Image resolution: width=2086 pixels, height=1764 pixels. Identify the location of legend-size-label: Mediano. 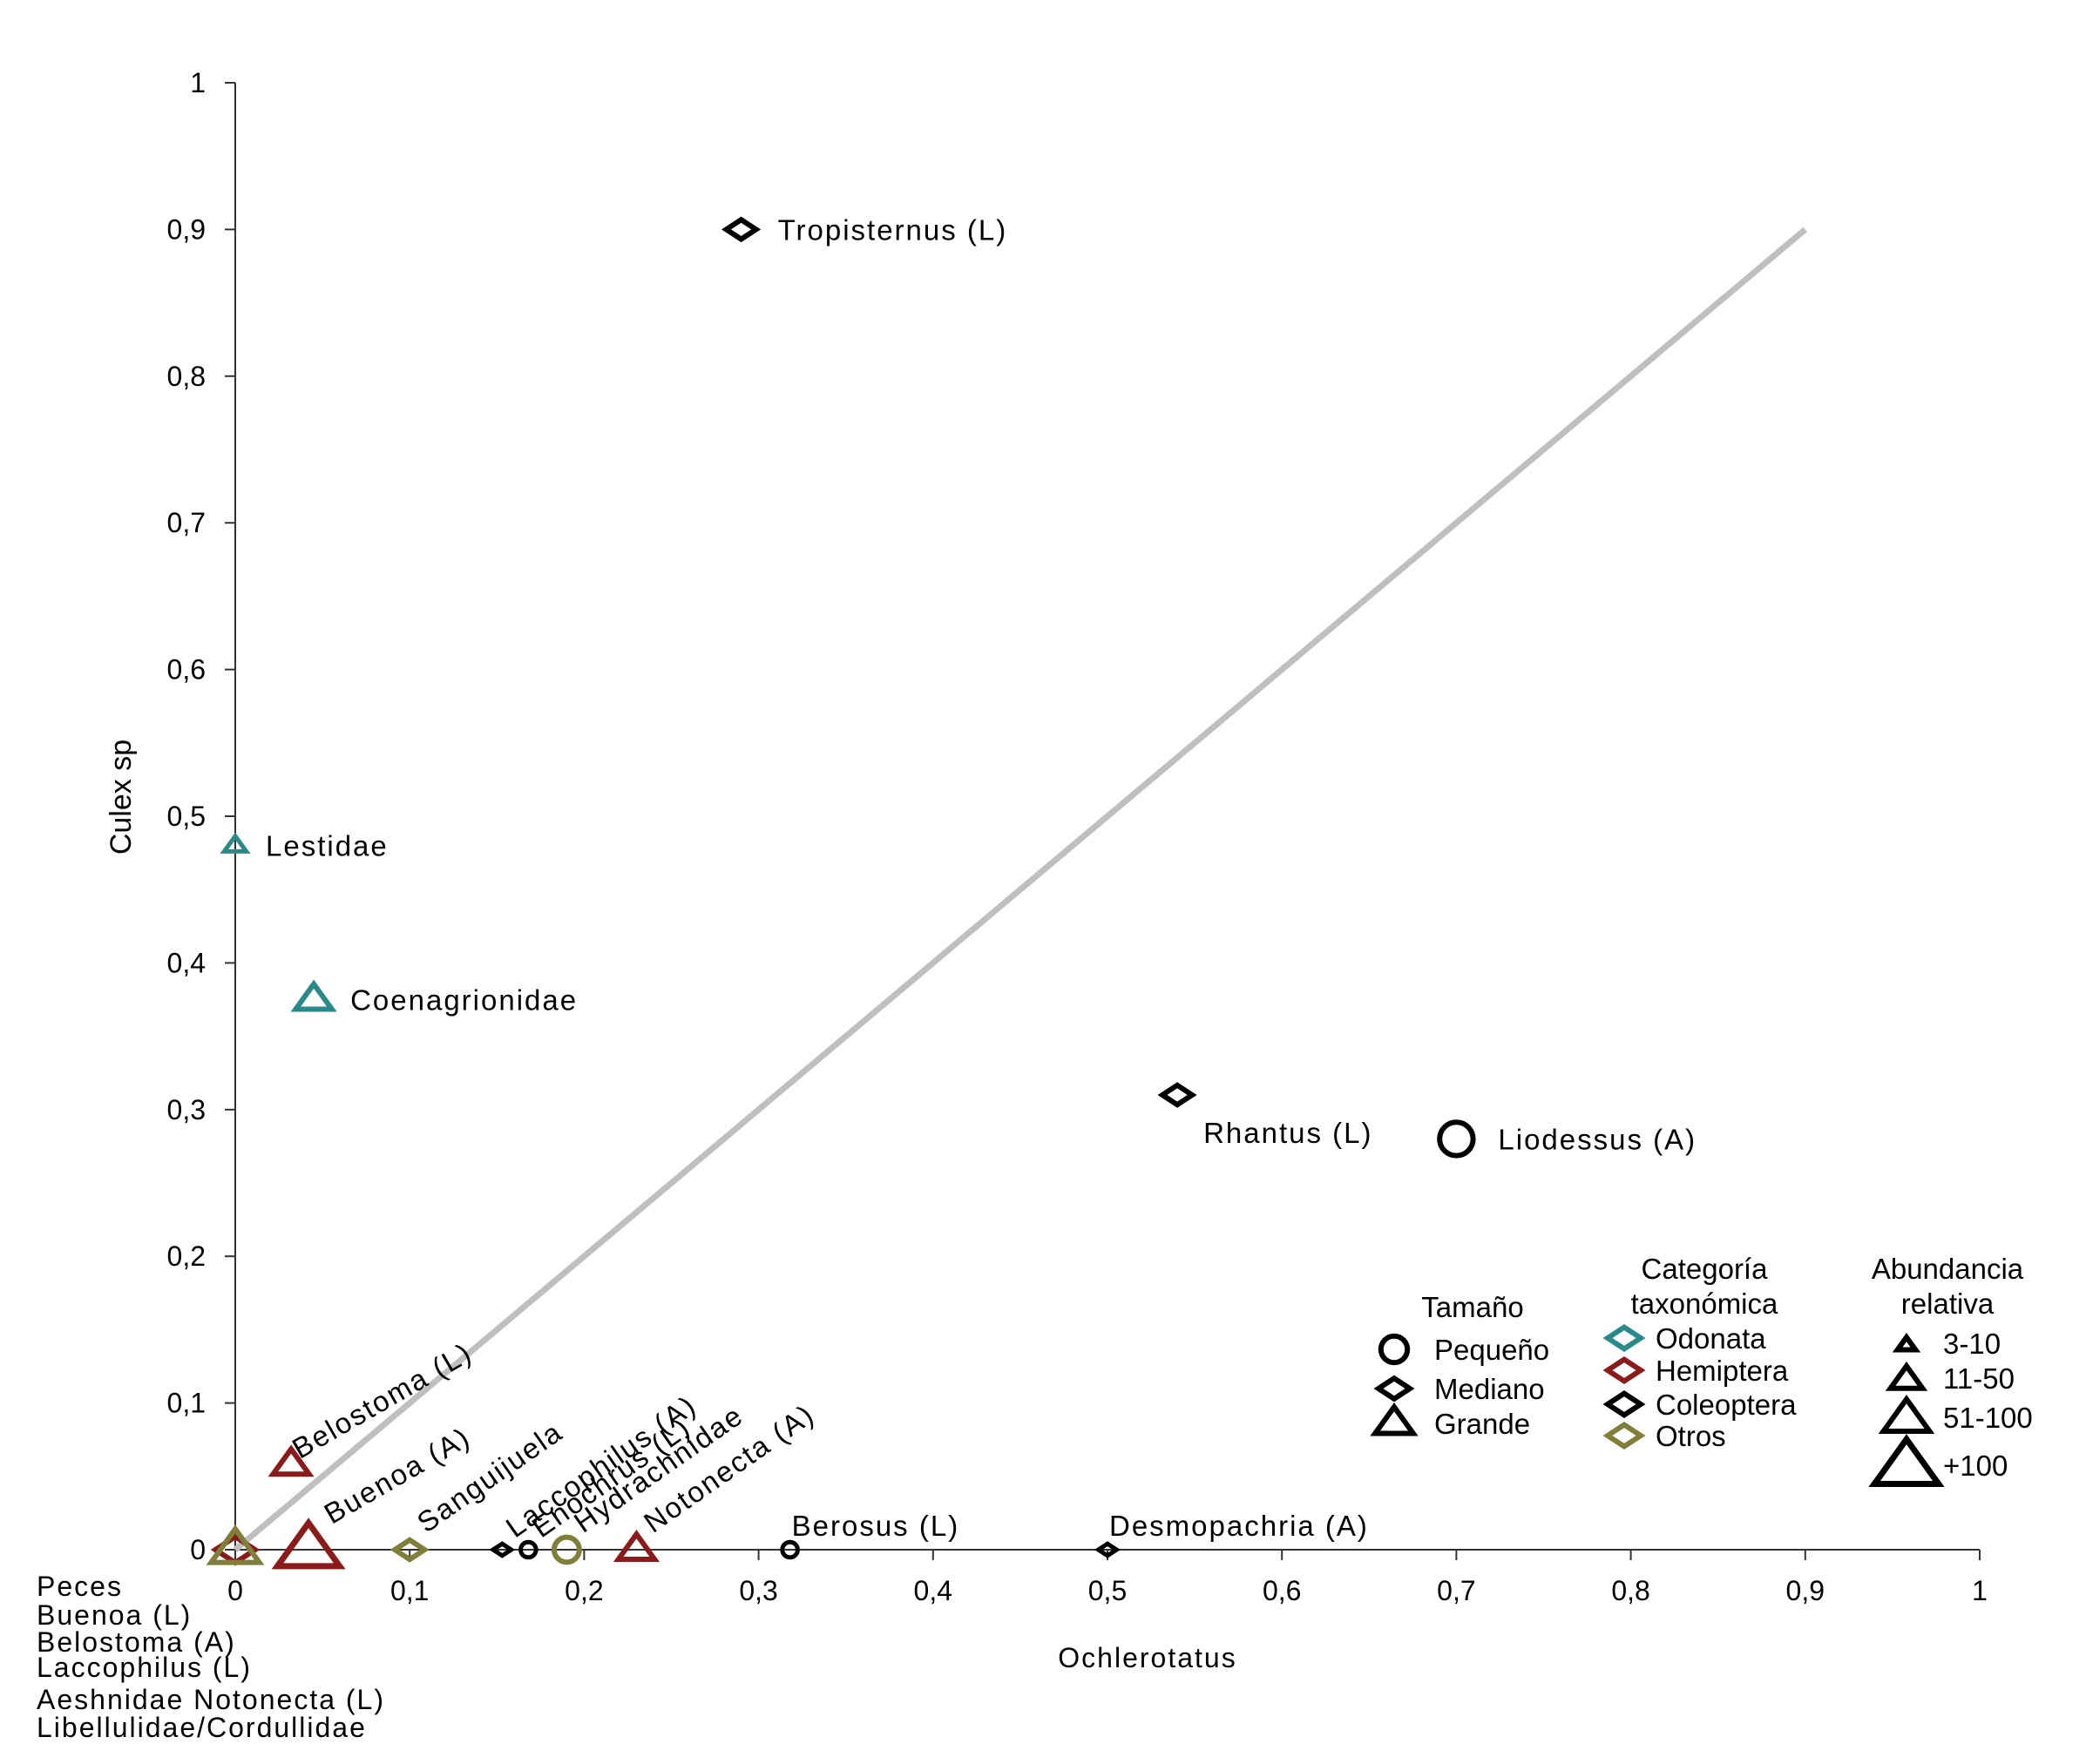
(1489, 1389).